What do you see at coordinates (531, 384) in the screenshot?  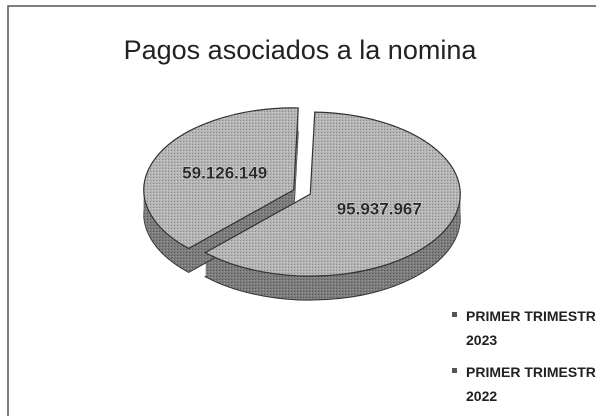 I see `legend-label: PRIMER TRIMESTRE 2022` at bounding box center [531, 384].